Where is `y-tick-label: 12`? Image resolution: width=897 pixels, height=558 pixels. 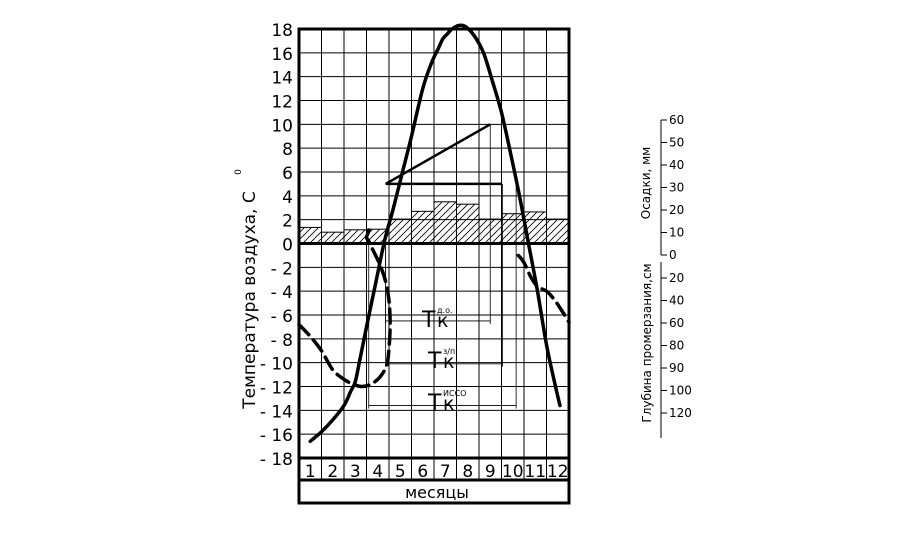
y-tick-label: 12 is located at coordinates (282, 103).